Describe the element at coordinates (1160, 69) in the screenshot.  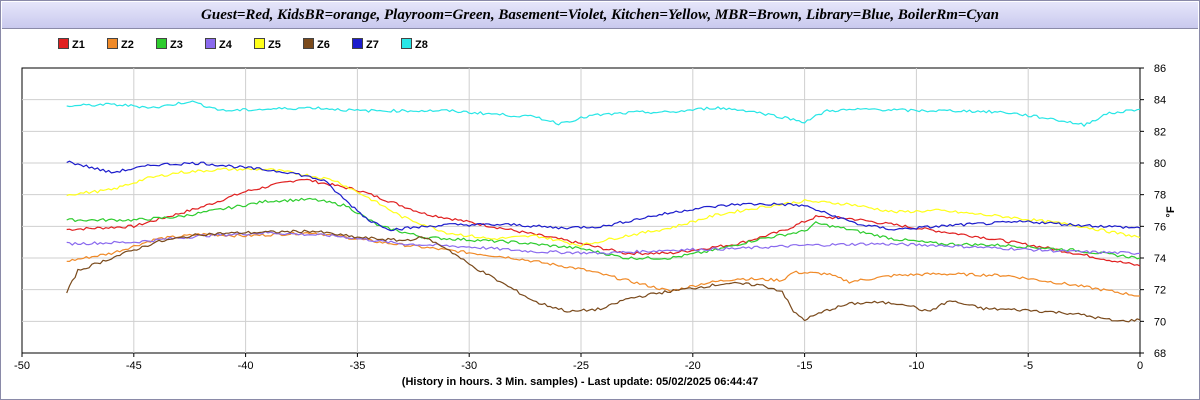
I see `y-tick-label: 86` at that location.